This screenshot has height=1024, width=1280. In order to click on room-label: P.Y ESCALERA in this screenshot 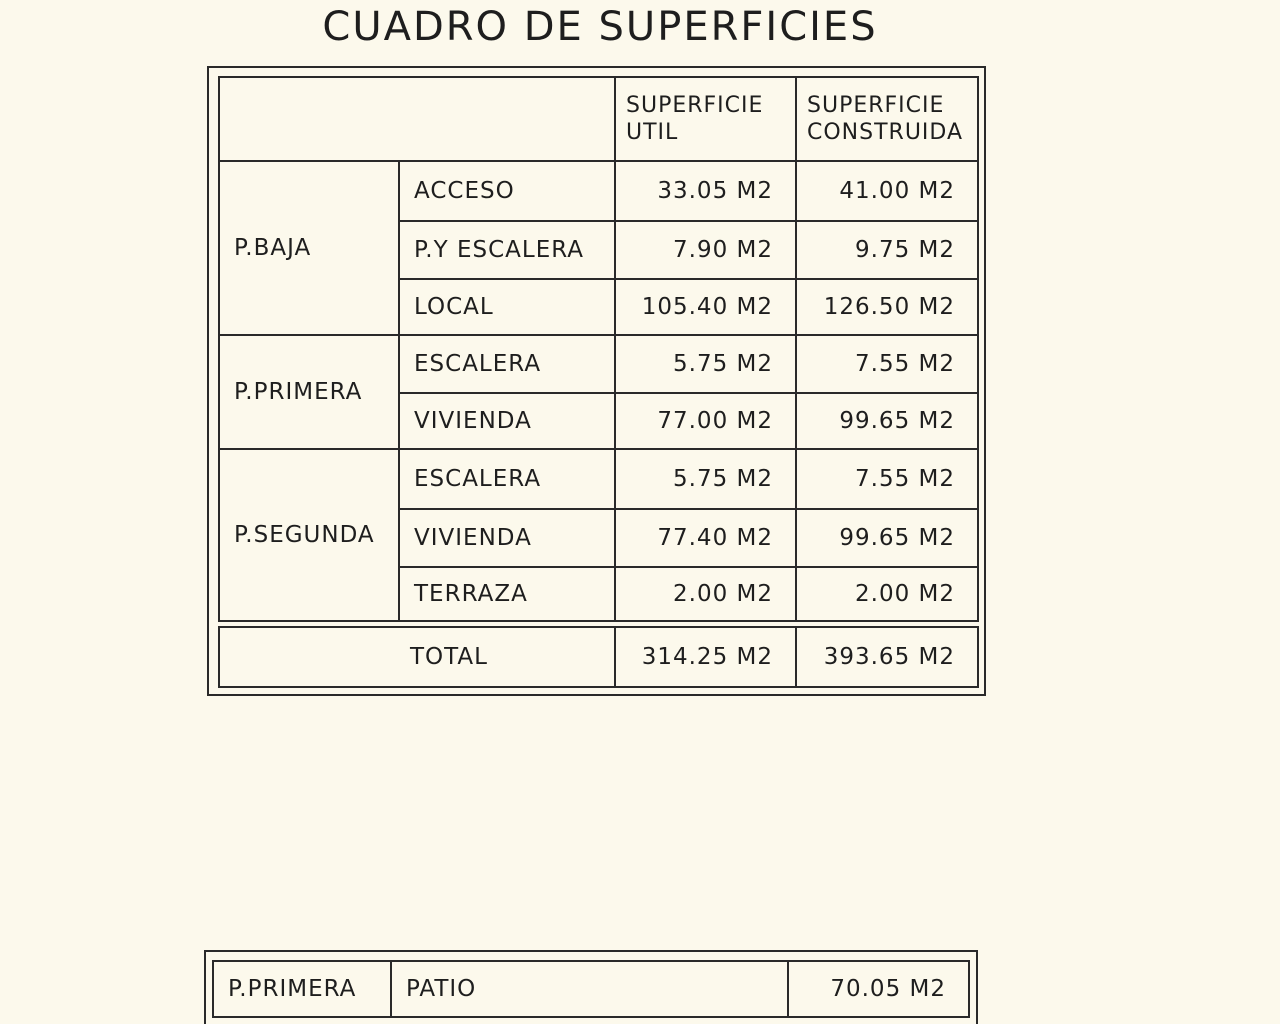, I will do `click(507, 250)`.